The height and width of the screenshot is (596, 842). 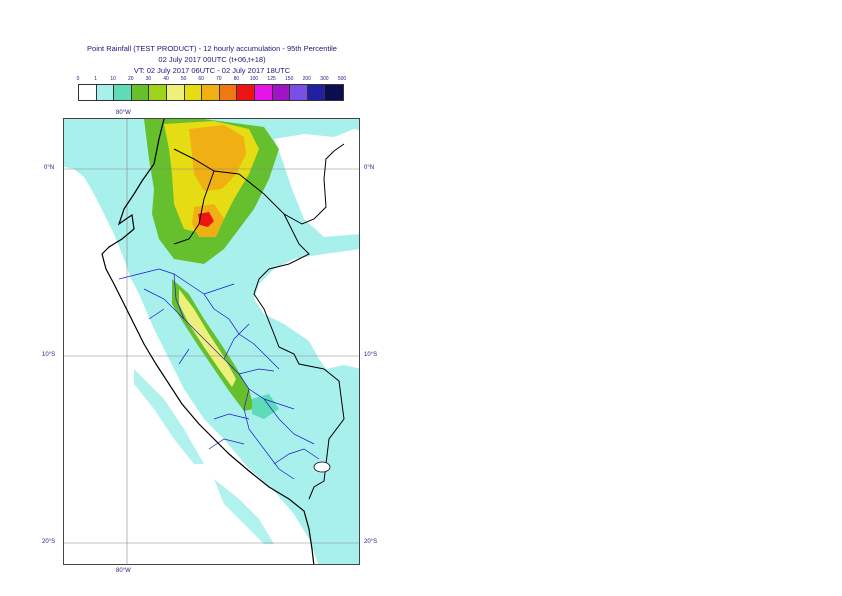 What do you see at coordinates (371, 542) in the screenshot?
I see `lat-label-right-20: 20°S` at bounding box center [371, 542].